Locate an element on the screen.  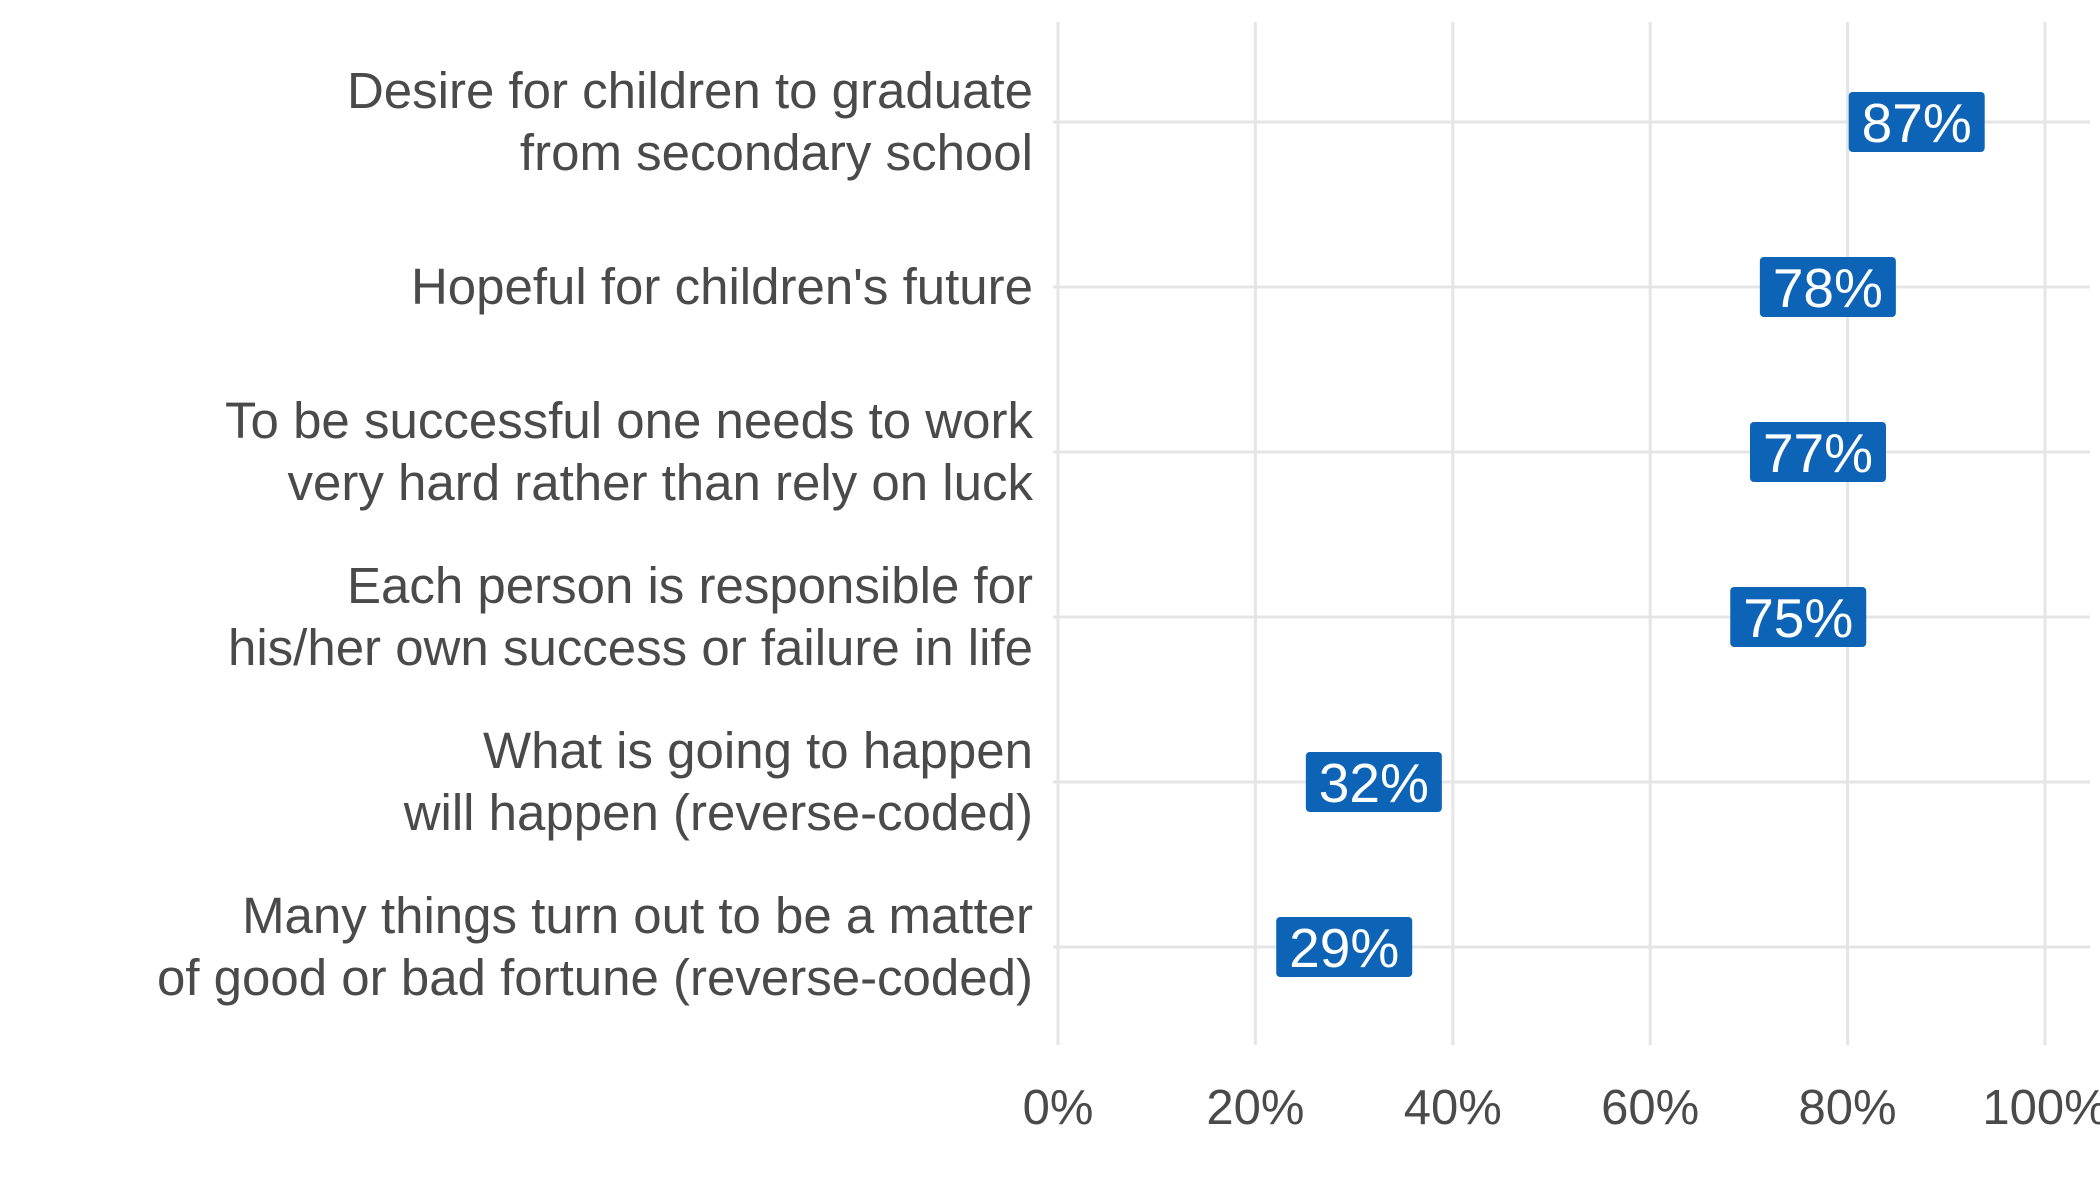
category-label-line: very hard rather than rely on luck is located at coordinates (660, 482).